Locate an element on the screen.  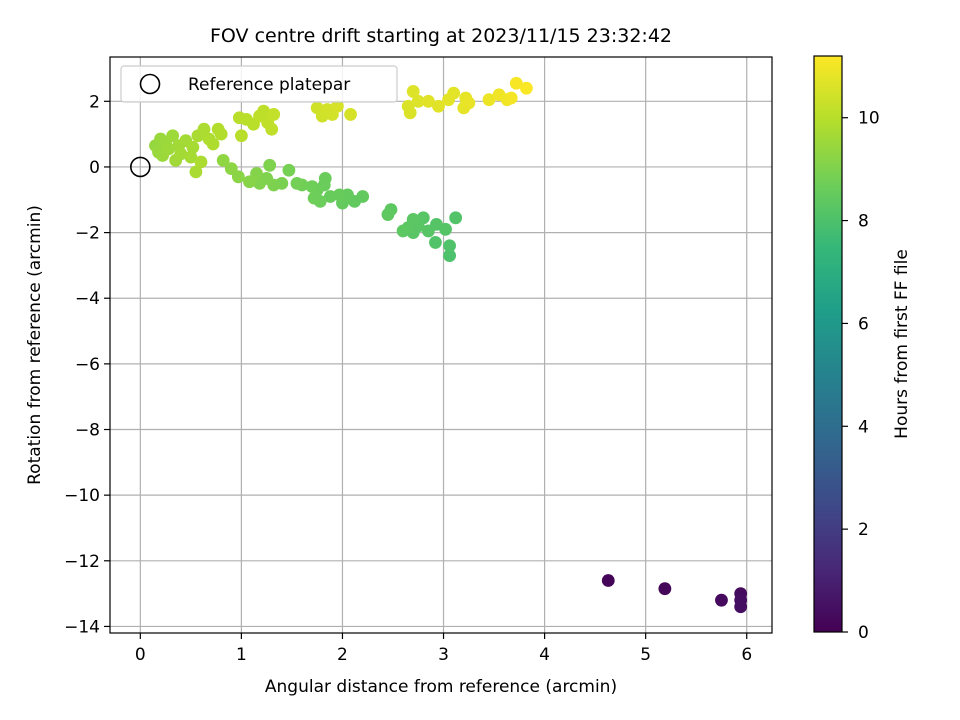
colorbar-tick-label: 10 is located at coordinates (869, 119).